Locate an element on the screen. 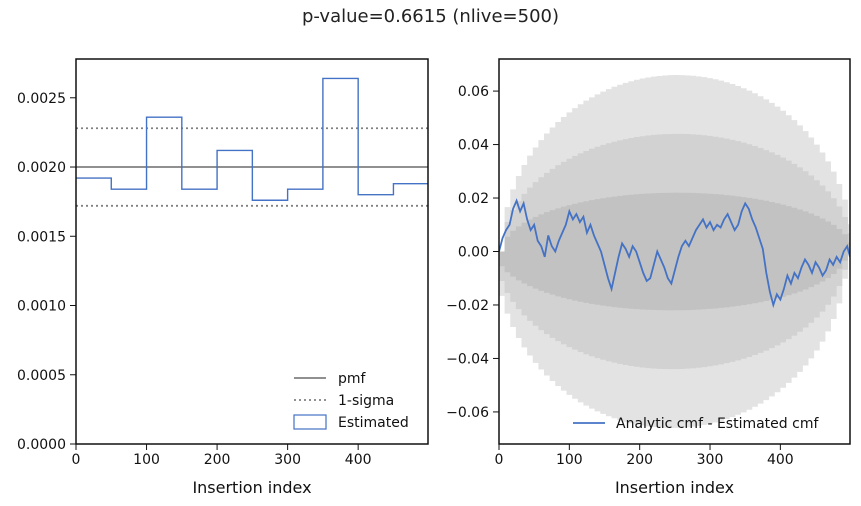 This screenshot has height=506, width=861. legend-label: pmf is located at coordinates (352, 379).